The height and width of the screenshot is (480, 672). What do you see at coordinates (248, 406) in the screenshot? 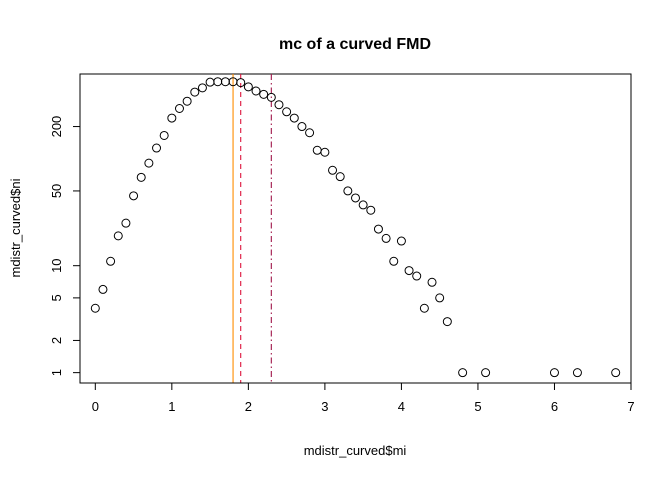
I see `x-tick-label: 2` at bounding box center [248, 406].